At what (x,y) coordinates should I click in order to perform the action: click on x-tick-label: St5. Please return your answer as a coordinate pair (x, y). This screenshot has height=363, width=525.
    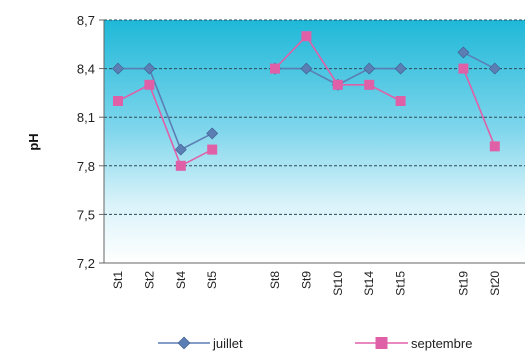
    Looking at the image, I should click on (212, 280).